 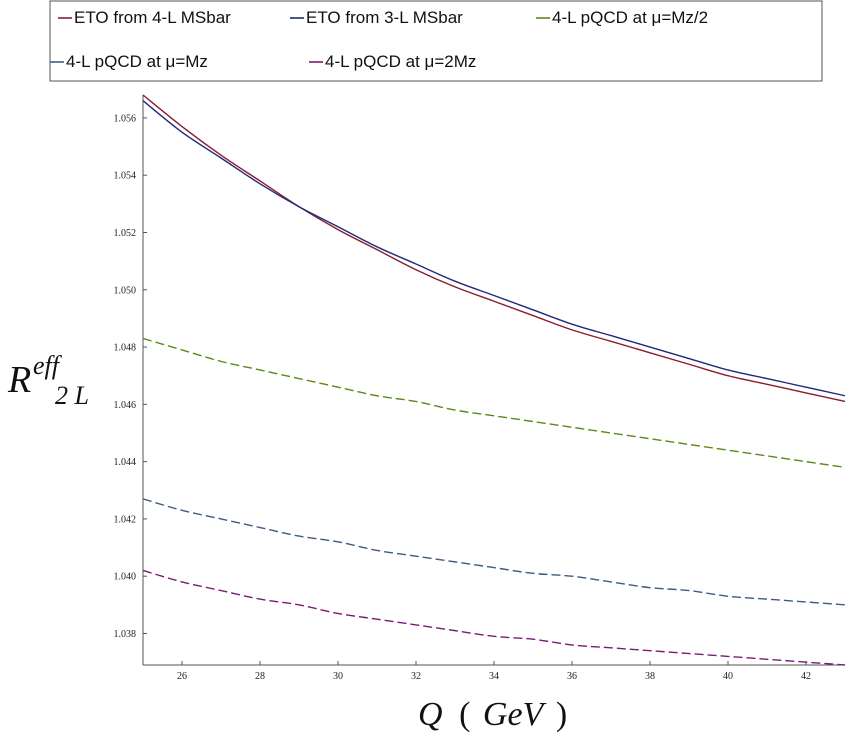 I want to click on y-tick-label: 1.052, so click(x=125, y=233).